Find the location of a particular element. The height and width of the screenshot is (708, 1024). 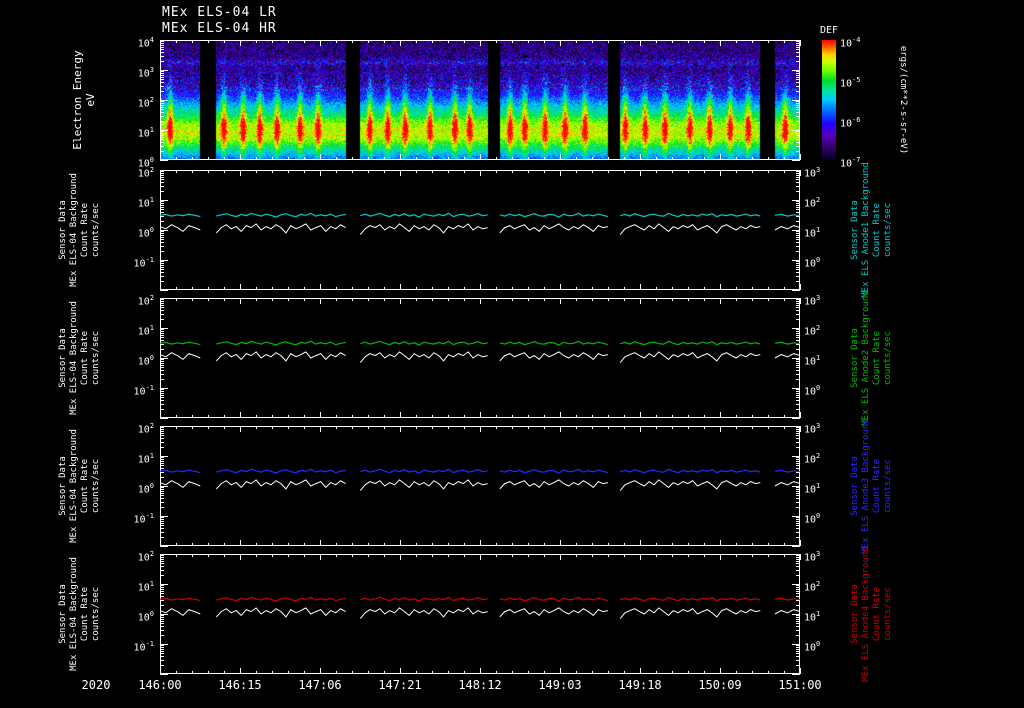

label-line: MEx ELS Anode3 Background is located at coordinates (866, 486).